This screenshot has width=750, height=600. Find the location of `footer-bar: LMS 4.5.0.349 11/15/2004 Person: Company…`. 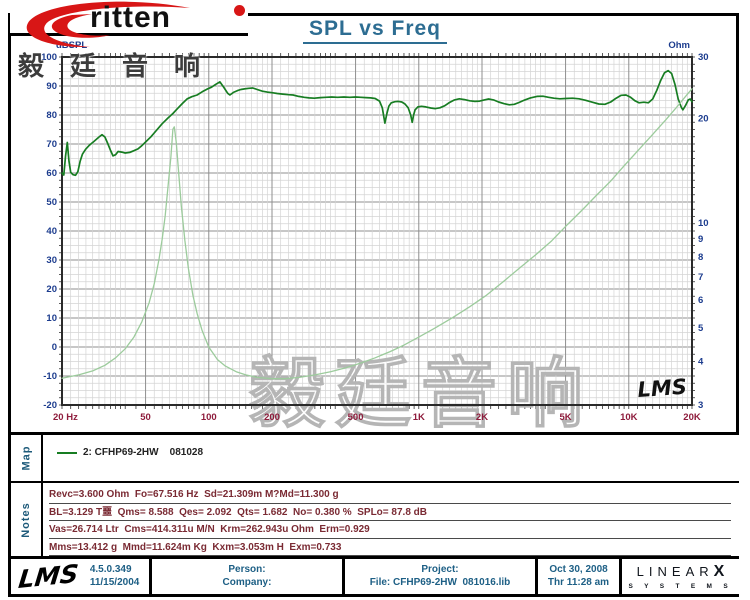

footer-bar: LMS 4.5.0.349 11/15/2004 Person: Company… is located at coordinates (375, 575).